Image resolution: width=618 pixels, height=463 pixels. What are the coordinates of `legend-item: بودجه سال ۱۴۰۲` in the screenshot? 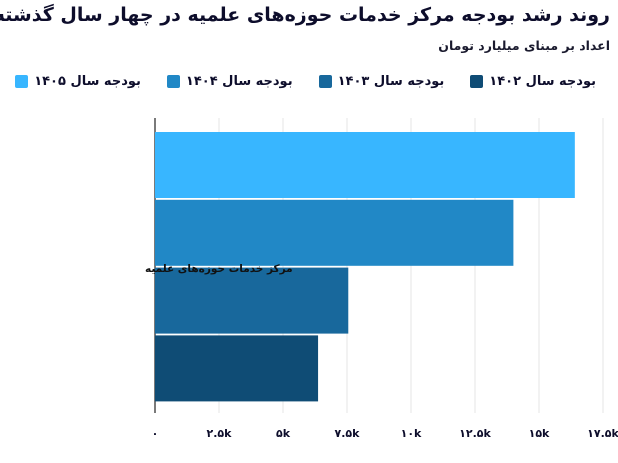 It's located at (533, 81).